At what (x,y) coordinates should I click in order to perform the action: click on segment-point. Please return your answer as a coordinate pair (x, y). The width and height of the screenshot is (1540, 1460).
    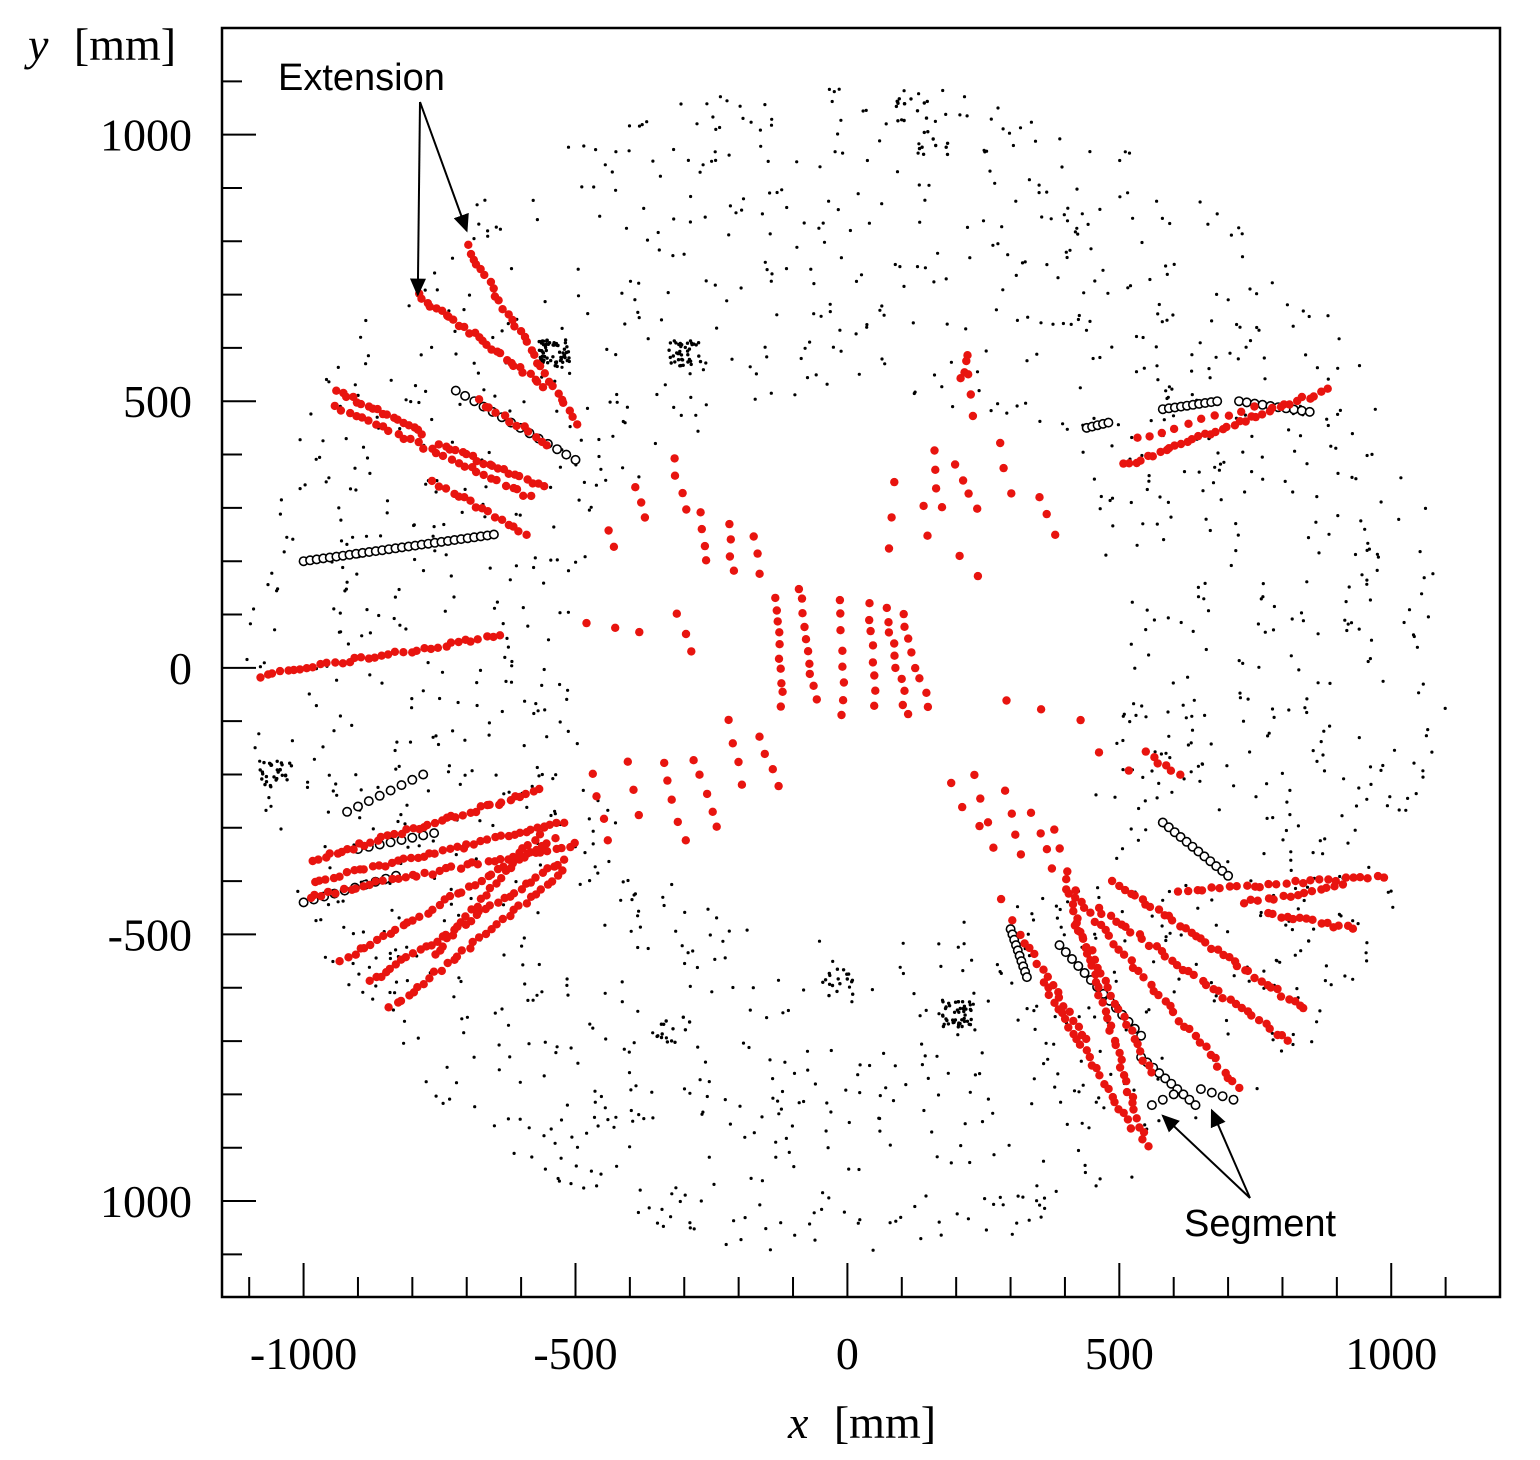
    Looking at the image, I should click on (455, 390).